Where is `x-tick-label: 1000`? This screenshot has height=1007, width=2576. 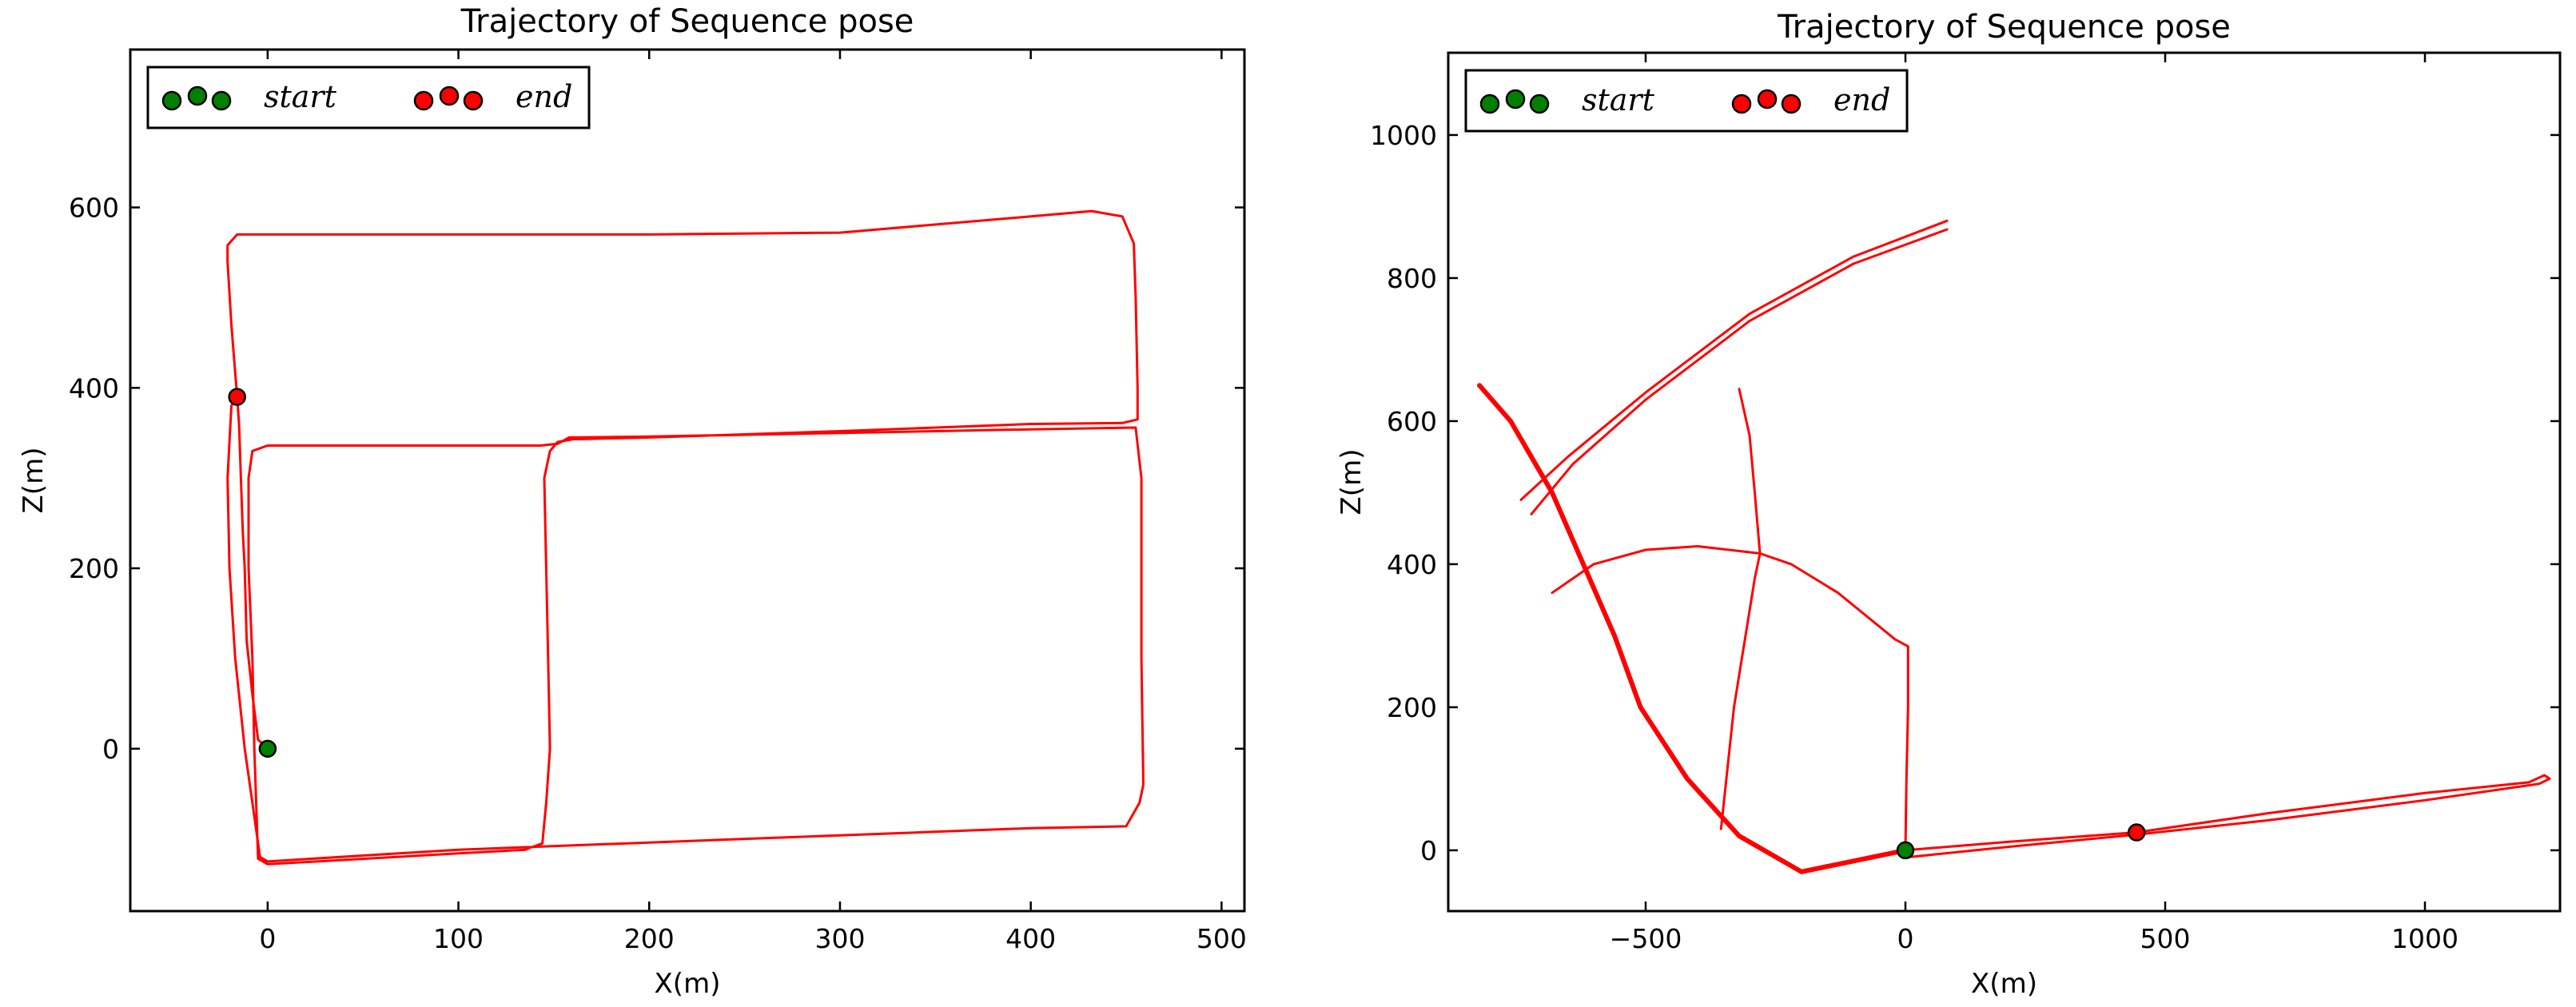
x-tick-label: 1000 is located at coordinates (2425, 938).